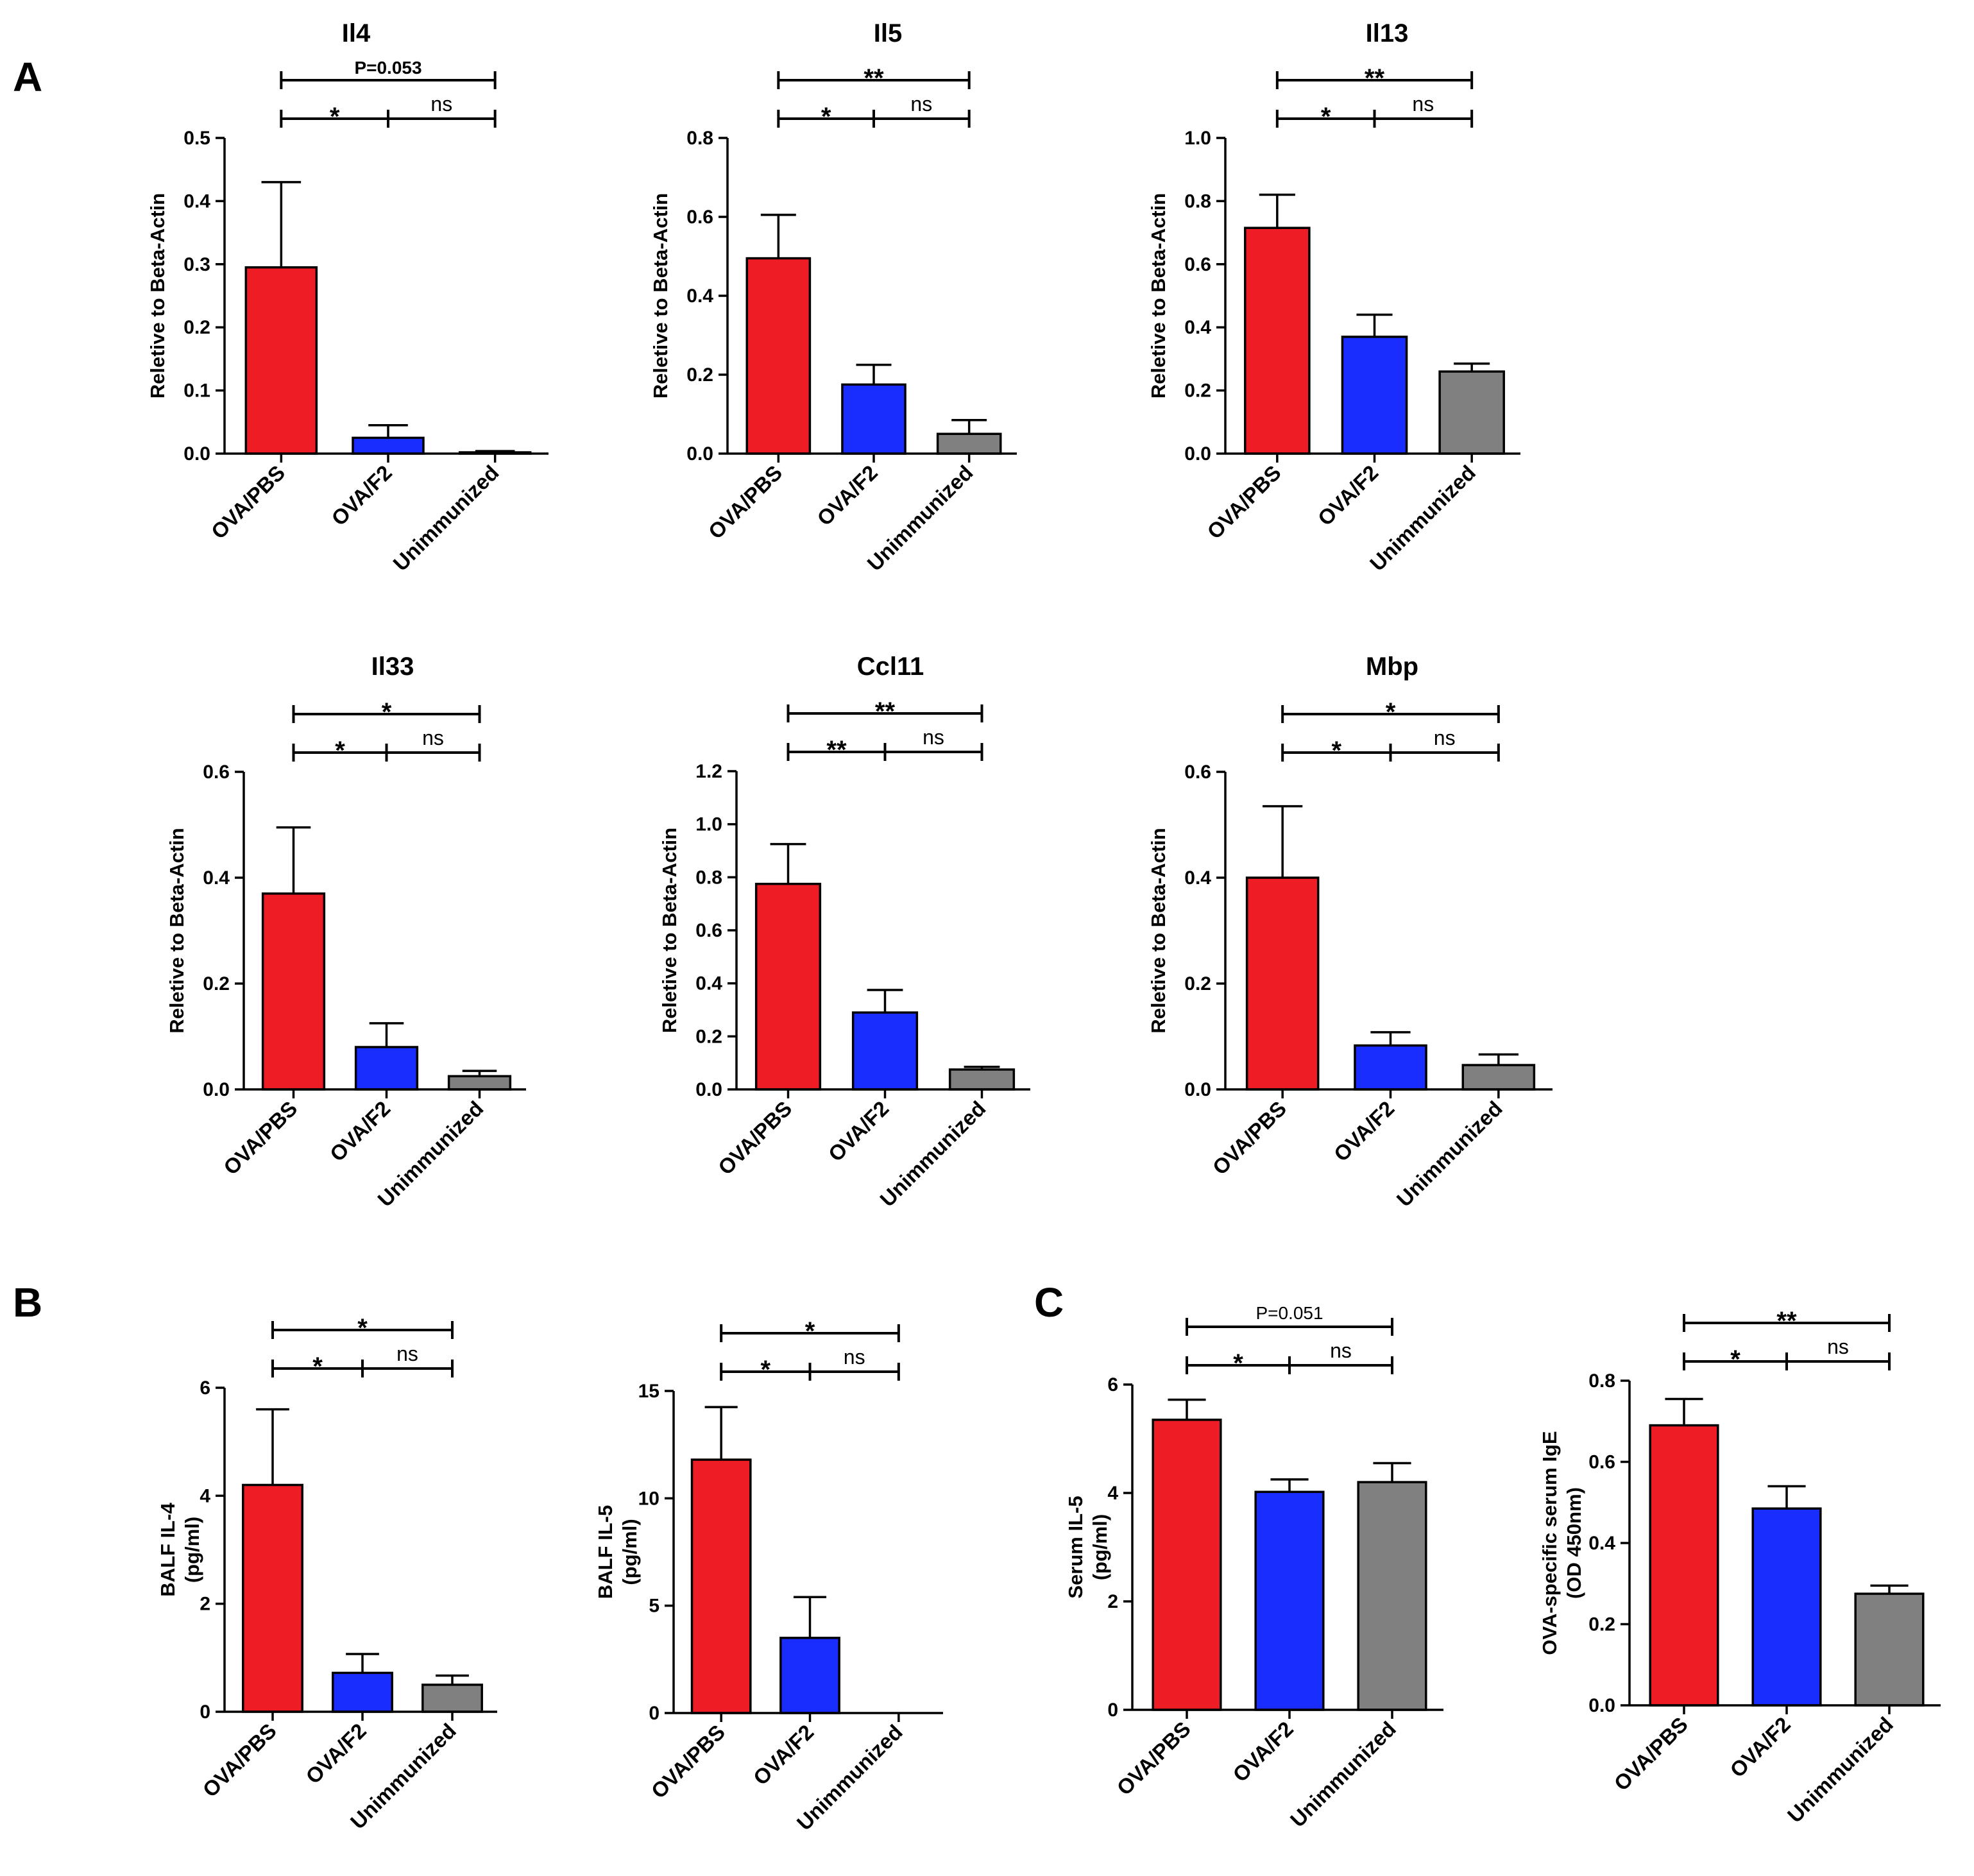  I want to click on chart-title: Il13, so click(1387, 33).